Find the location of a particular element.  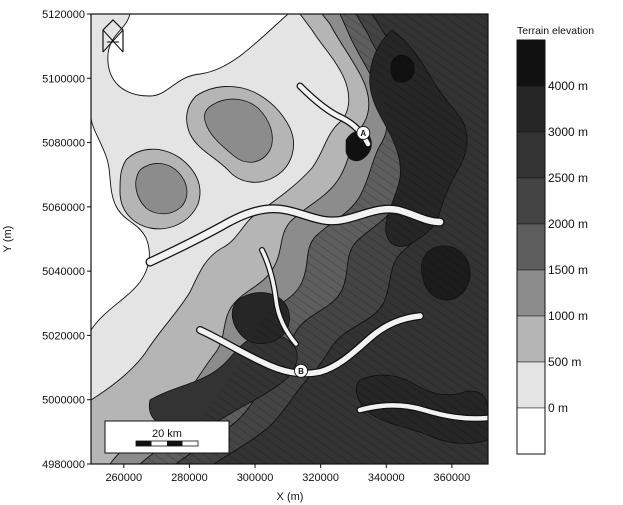

location-markers: AB is located at coordinates (332, 251).